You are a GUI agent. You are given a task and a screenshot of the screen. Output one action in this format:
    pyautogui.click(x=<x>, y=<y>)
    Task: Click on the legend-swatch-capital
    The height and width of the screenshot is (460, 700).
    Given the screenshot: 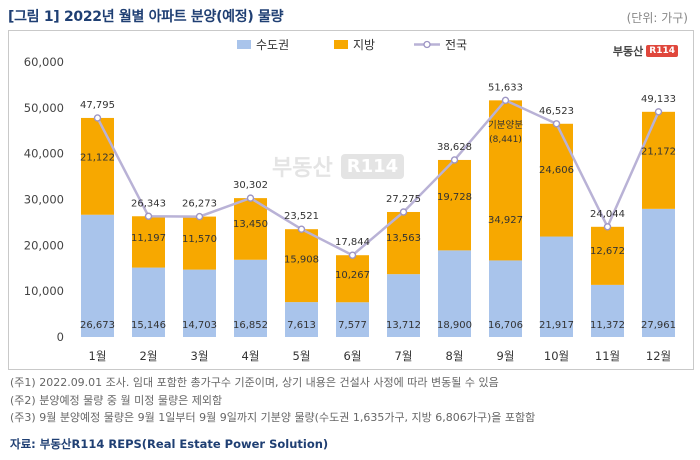 What is the action you would take?
    pyautogui.click(x=244, y=44)
    